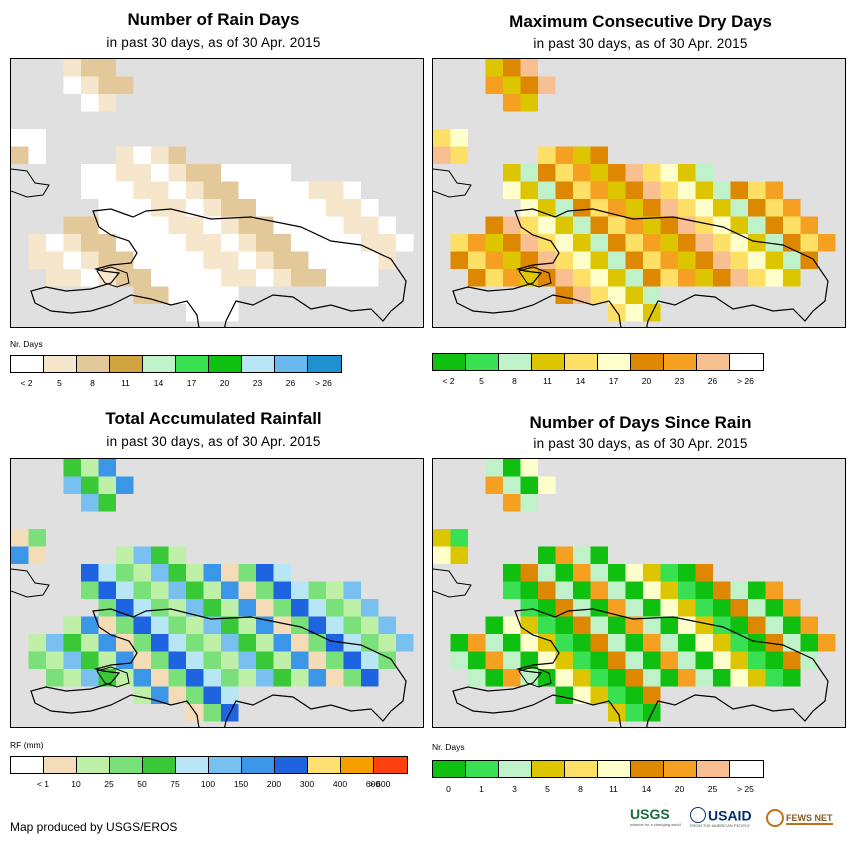  What do you see at coordinates (650, 814) in the screenshot?
I see `usgs-logo-text: USGS` at bounding box center [650, 814].